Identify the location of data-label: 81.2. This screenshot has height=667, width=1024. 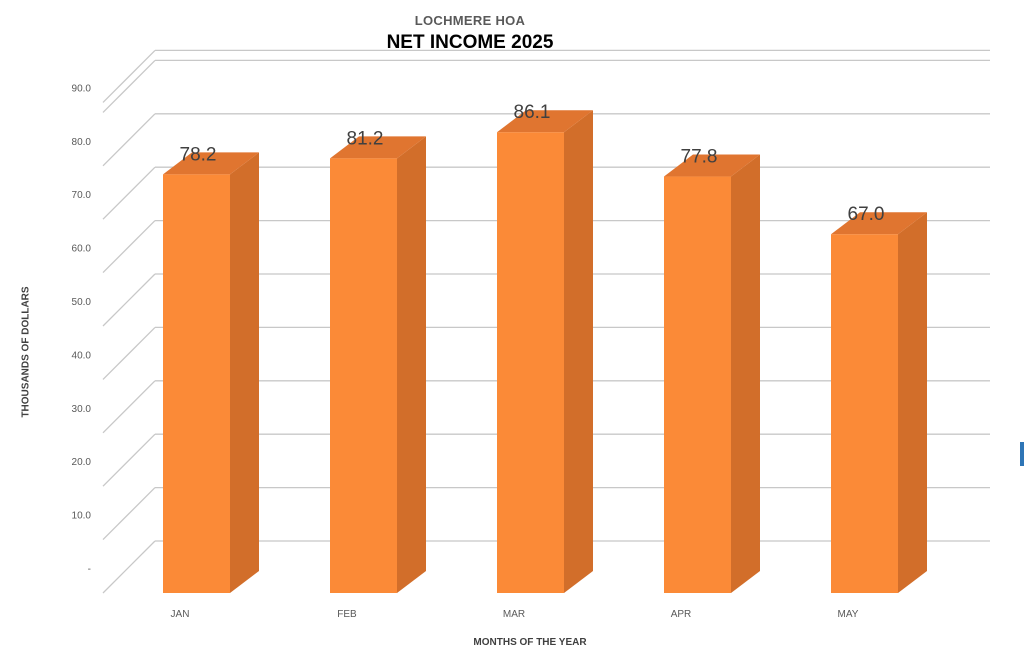
(365, 138).